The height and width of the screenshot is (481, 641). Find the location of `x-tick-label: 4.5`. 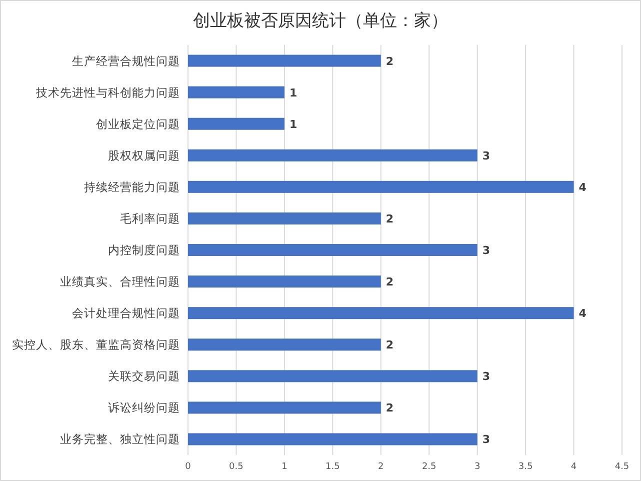

x-tick-label: 4.5 is located at coordinates (622, 467).